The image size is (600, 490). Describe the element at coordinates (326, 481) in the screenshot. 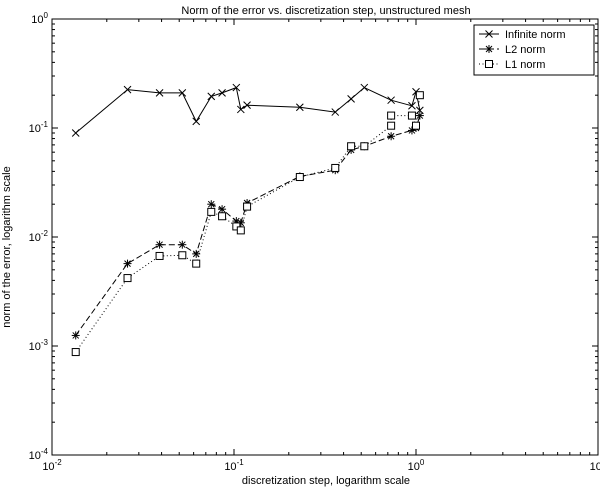

I see `x-axis-label: discretization step, logarithm scale` at that location.